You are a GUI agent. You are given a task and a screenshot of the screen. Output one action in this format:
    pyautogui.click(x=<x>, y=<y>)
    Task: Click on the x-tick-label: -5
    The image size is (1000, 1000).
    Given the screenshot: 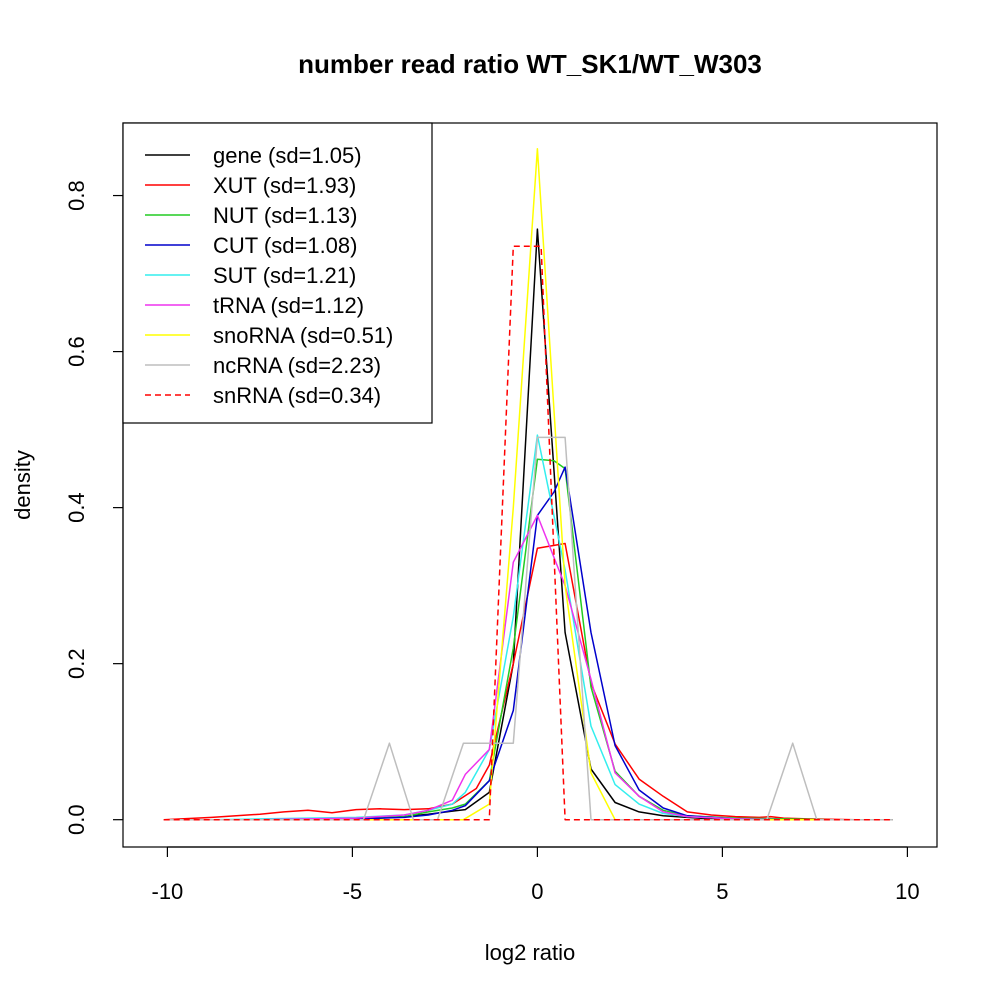 What is the action you would take?
    pyautogui.click(x=353, y=891)
    